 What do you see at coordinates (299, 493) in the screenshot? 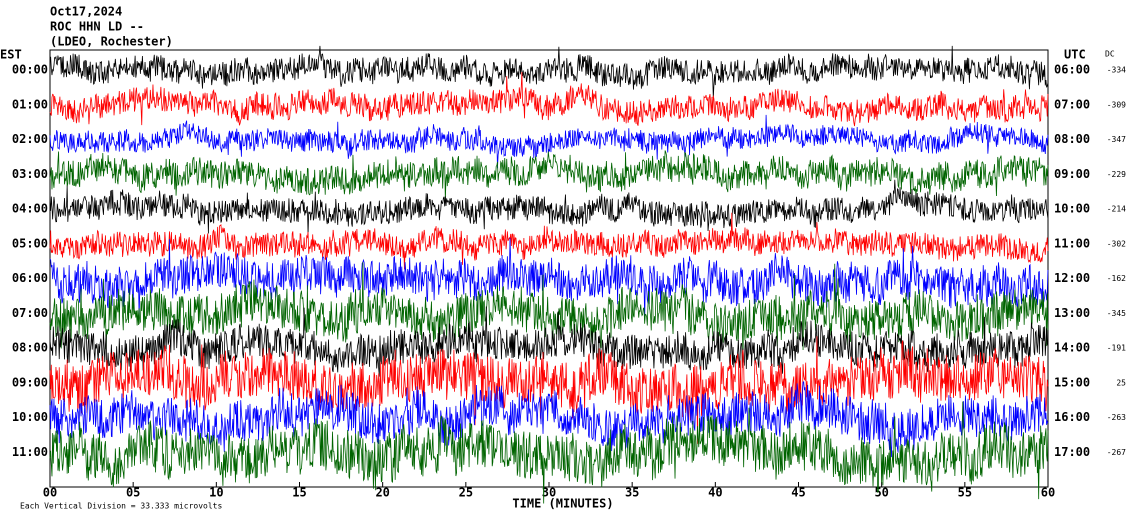
I see `x-tick-label: 15` at bounding box center [299, 493].